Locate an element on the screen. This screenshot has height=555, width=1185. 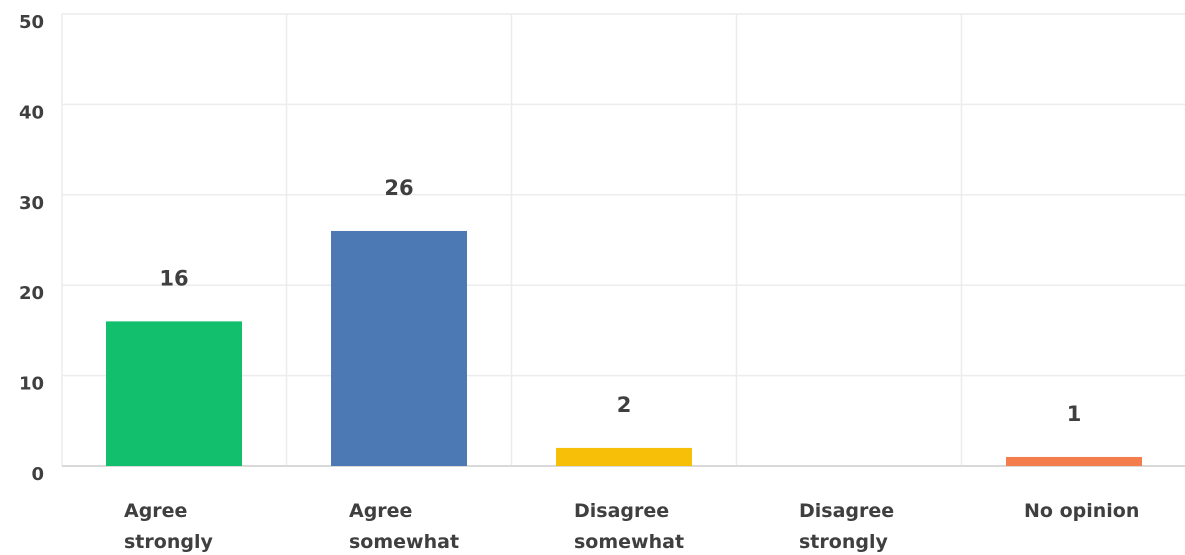
category-label-2-line-1: somewhat is located at coordinates (629, 542).